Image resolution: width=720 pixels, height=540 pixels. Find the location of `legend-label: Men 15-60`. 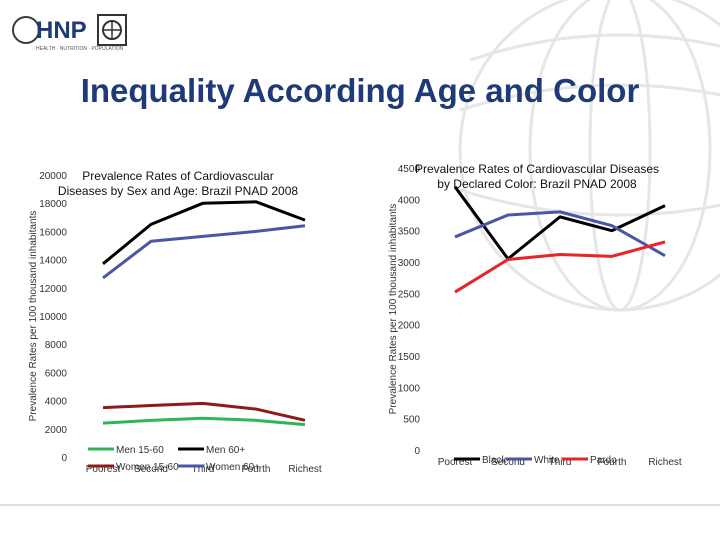

legend-label: Men 15-60 is located at coordinates (140, 450).